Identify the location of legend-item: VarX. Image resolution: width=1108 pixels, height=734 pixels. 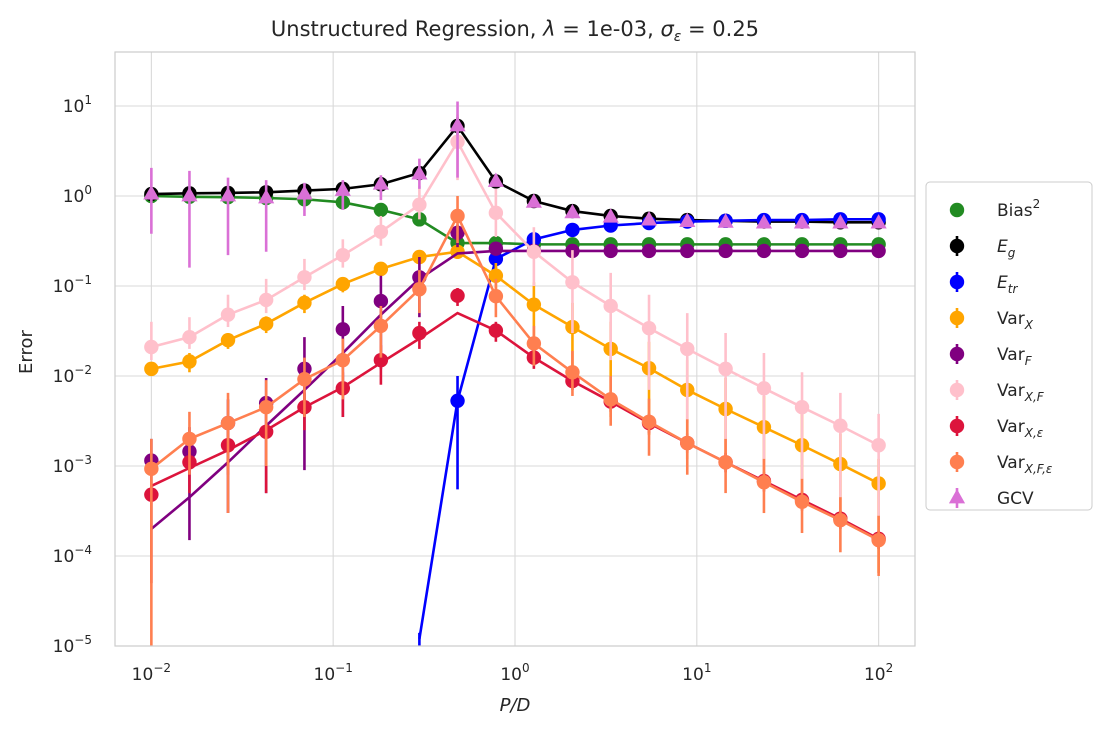
(991, 320).